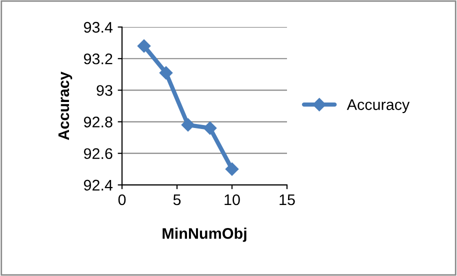 Image resolution: width=457 pixels, height=276 pixels. Describe the element at coordinates (122, 200) in the screenshot. I see `x-tick-label: 0` at that location.